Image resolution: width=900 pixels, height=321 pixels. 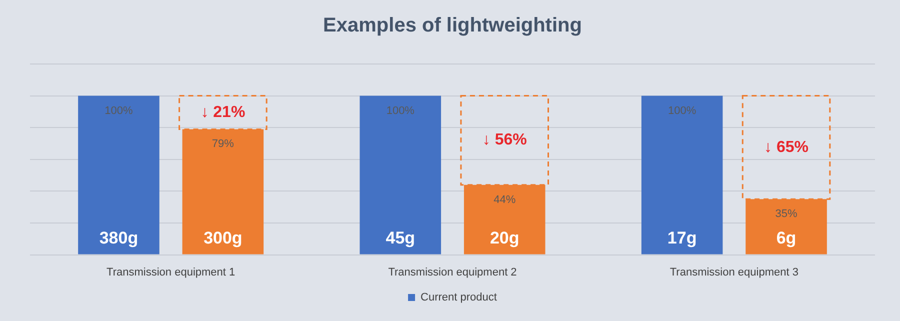 What do you see at coordinates (786, 147) in the screenshot?
I see `annotation: ↓ 65%` at bounding box center [786, 147].